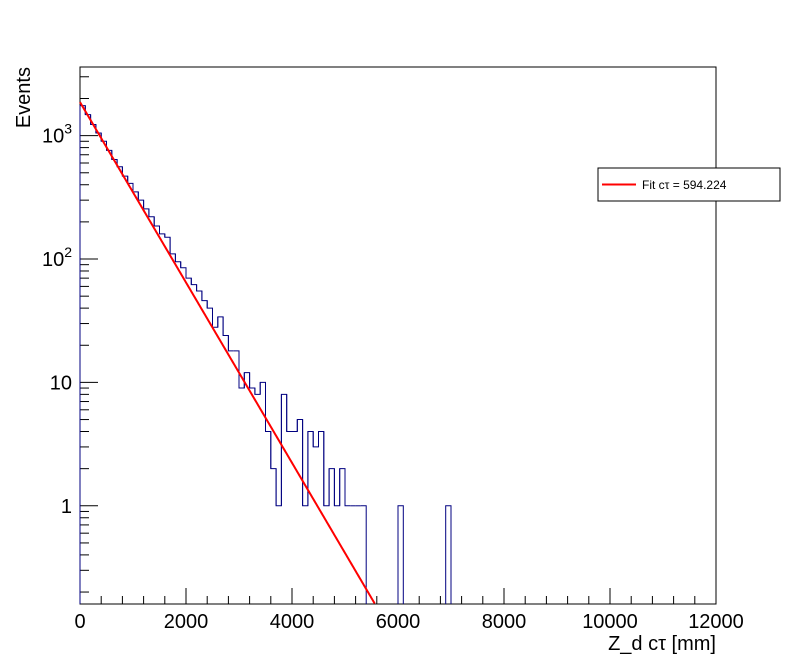 This screenshot has width=796, height=672. Describe the element at coordinates (61, 383) in the screenshot. I see `y-tick-label: 10` at that location.